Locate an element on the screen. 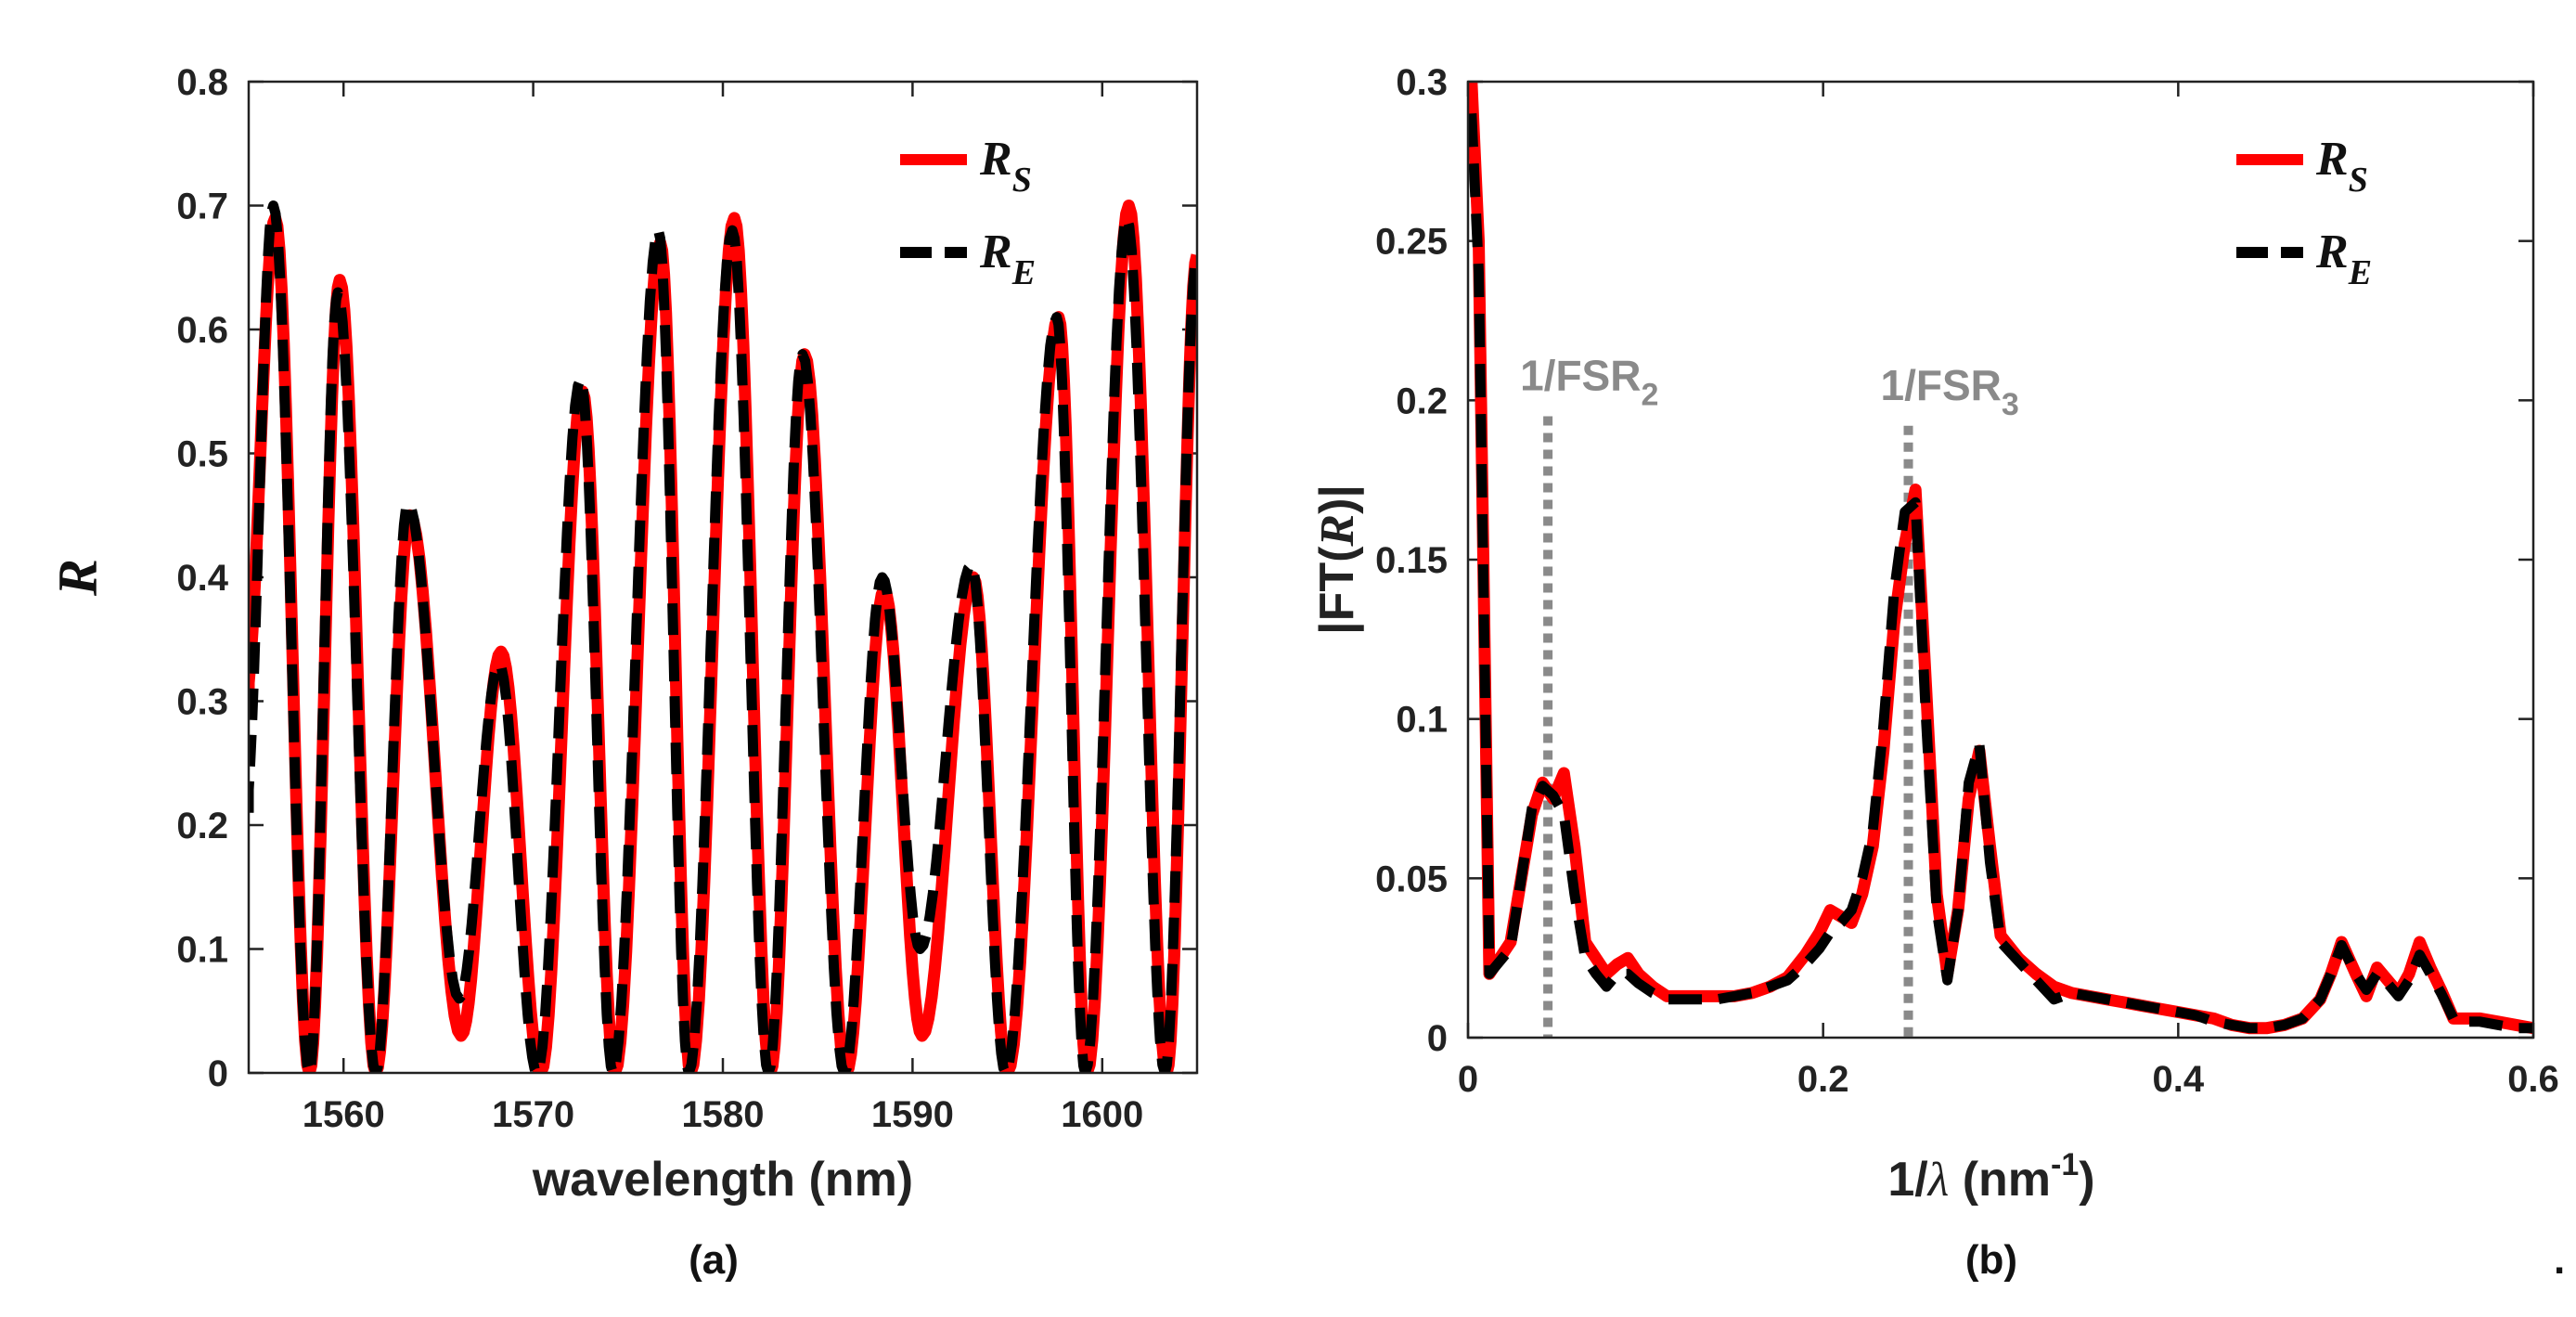 This screenshot has width=2576, height=1317. panel-b-annotations: 1/FSR2 1/FSR3 is located at coordinates (1769, 695).